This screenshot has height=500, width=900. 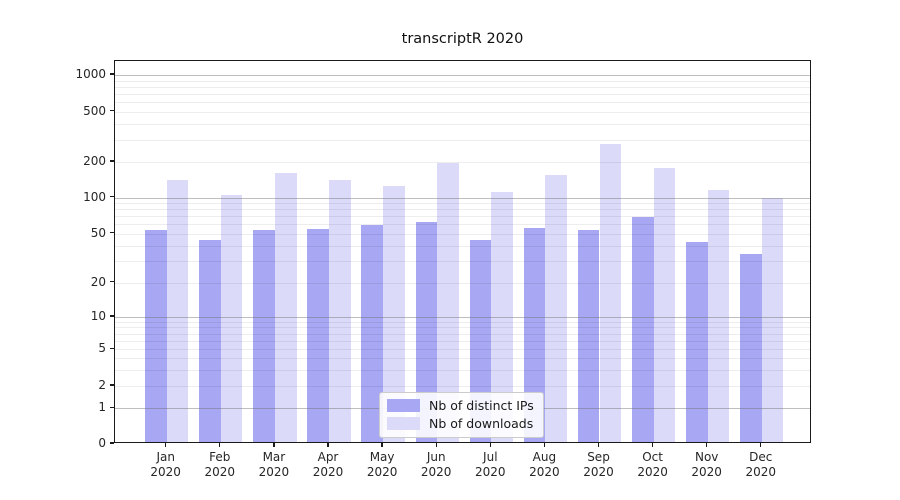 I want to click on bar-distinct-ips-jan, so click(x=156, y=335).